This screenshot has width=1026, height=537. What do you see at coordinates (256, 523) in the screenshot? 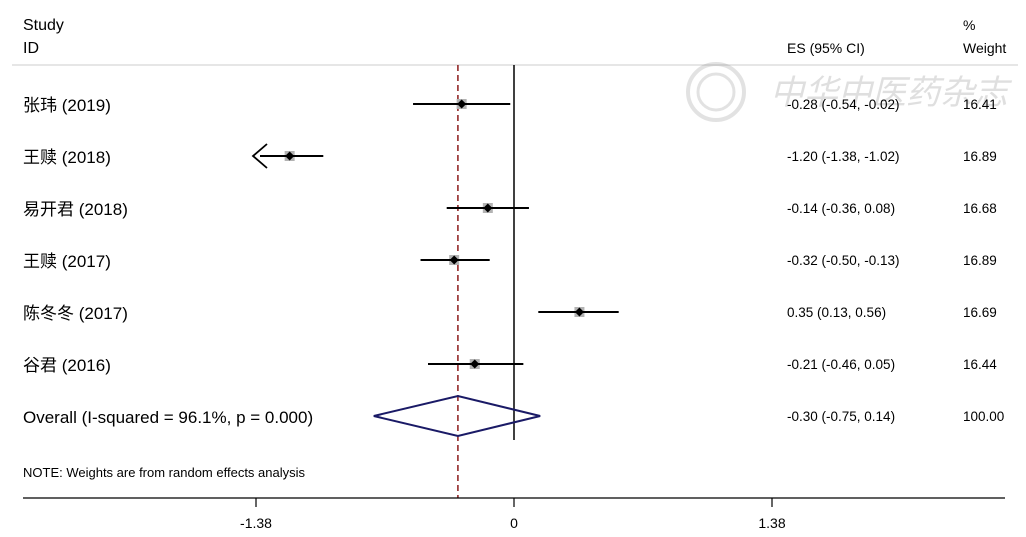
I see `x-tick-label: -1.38` at bounding box center [256, 523].